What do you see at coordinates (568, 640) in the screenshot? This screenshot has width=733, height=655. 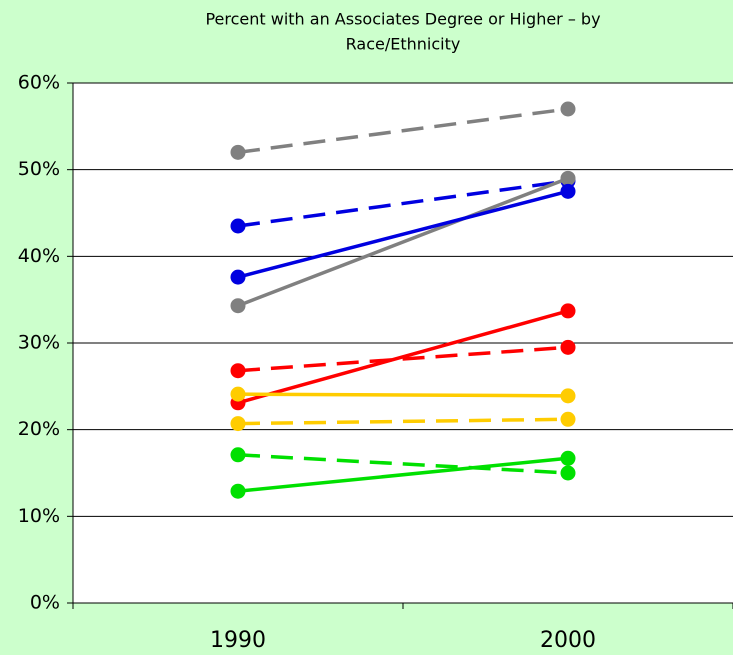 I see `x-tick-label: 2000` at bounding box center [568, 640].